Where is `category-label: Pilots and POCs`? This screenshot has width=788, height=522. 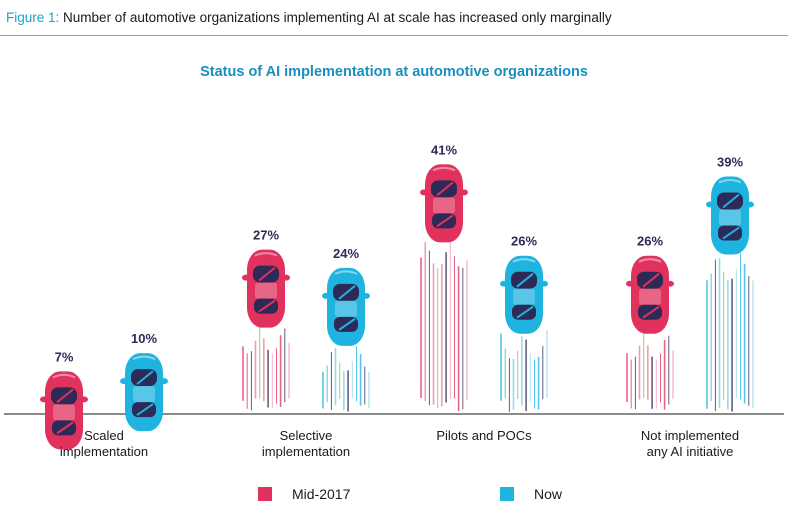
category-label: Pilots and POCs is located at coordinates (484, 435).